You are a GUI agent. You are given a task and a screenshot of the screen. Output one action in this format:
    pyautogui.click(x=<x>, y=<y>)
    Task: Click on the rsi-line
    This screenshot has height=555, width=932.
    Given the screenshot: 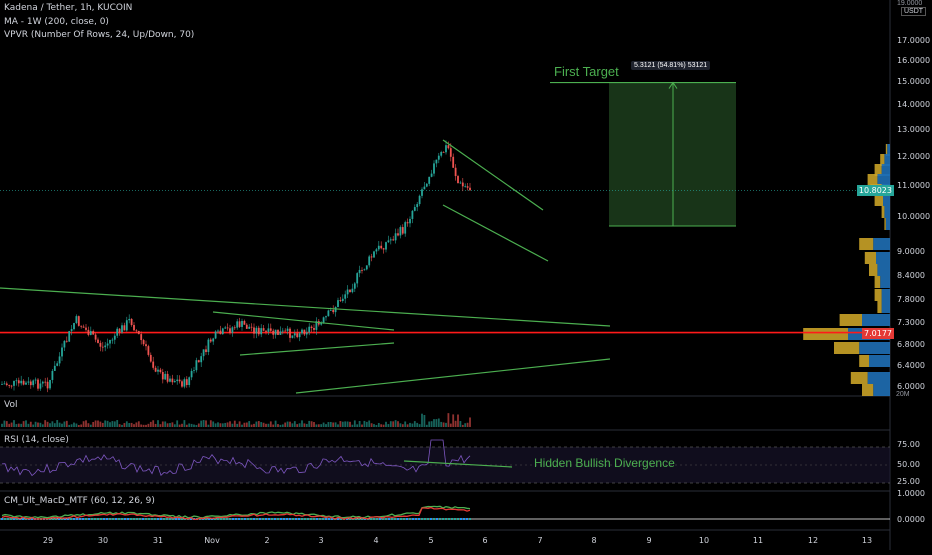 What is the action you would take?
    pyautogui.click(x=236, y=458)
    